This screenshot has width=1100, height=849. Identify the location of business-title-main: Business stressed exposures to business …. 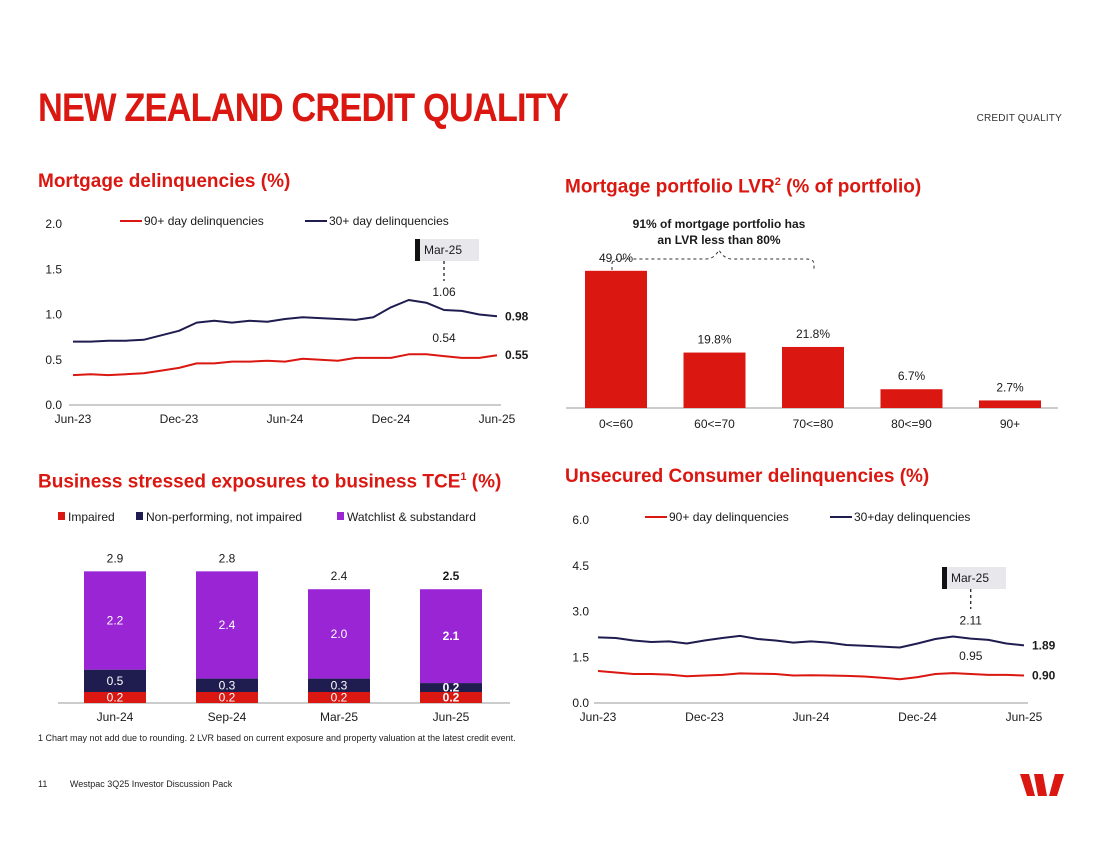
(249, 482).